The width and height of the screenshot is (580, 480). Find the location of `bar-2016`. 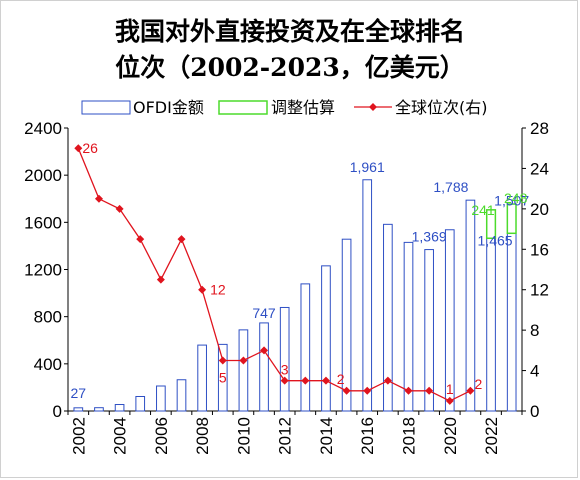

bar-2016 is located at coordinates (367, 295).